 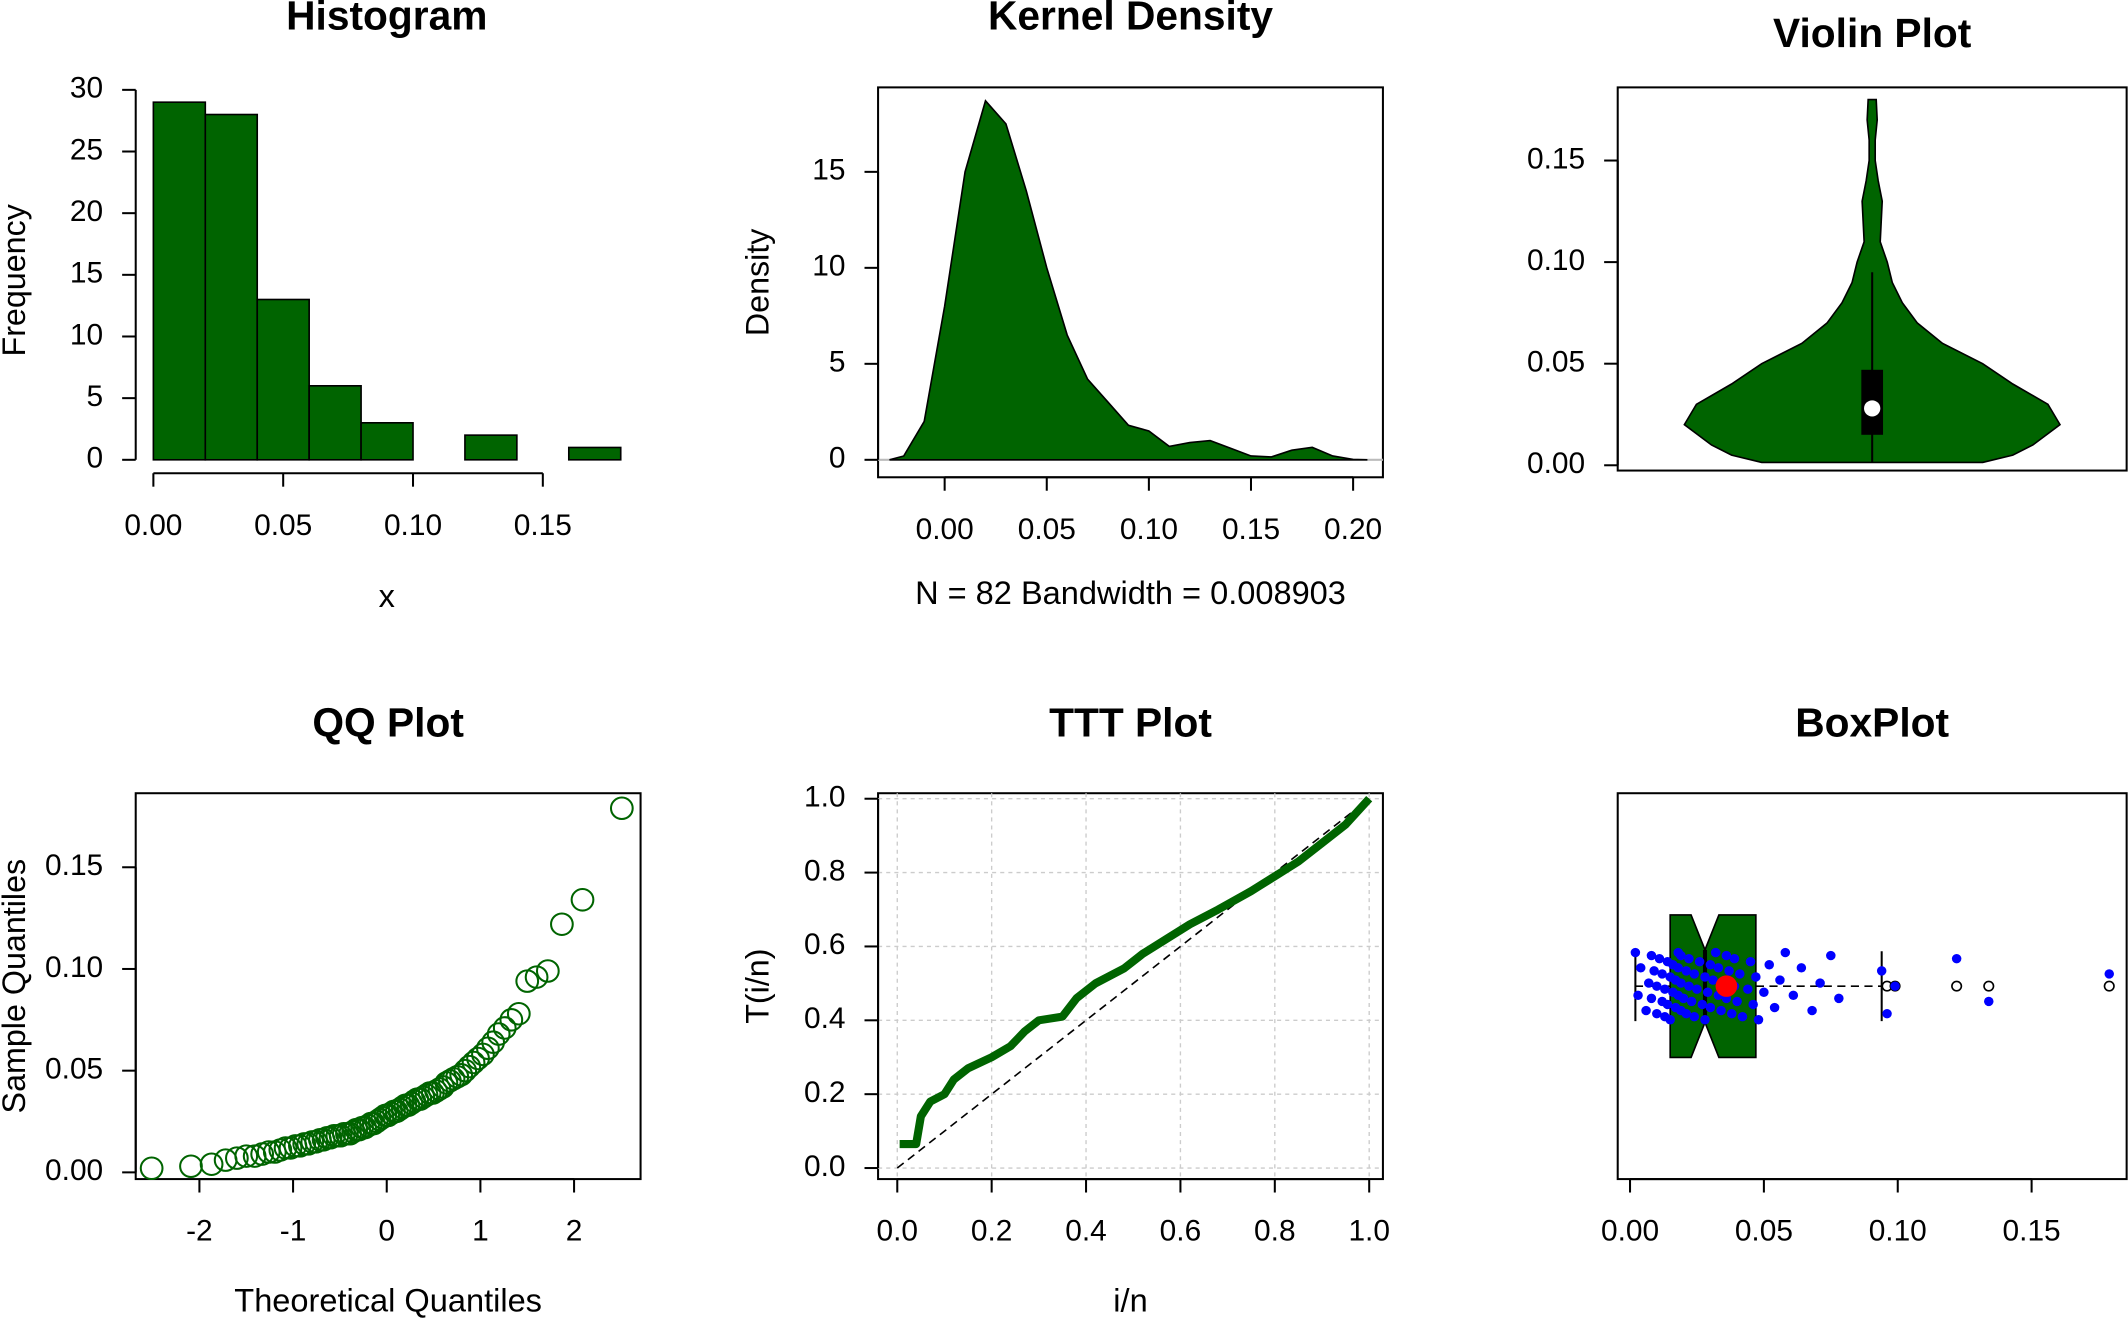 What do you see at coordinates (991, 1231) in the screenshot?
I see `x-tick-label: 0.2` at bounding box center [991, 1231].